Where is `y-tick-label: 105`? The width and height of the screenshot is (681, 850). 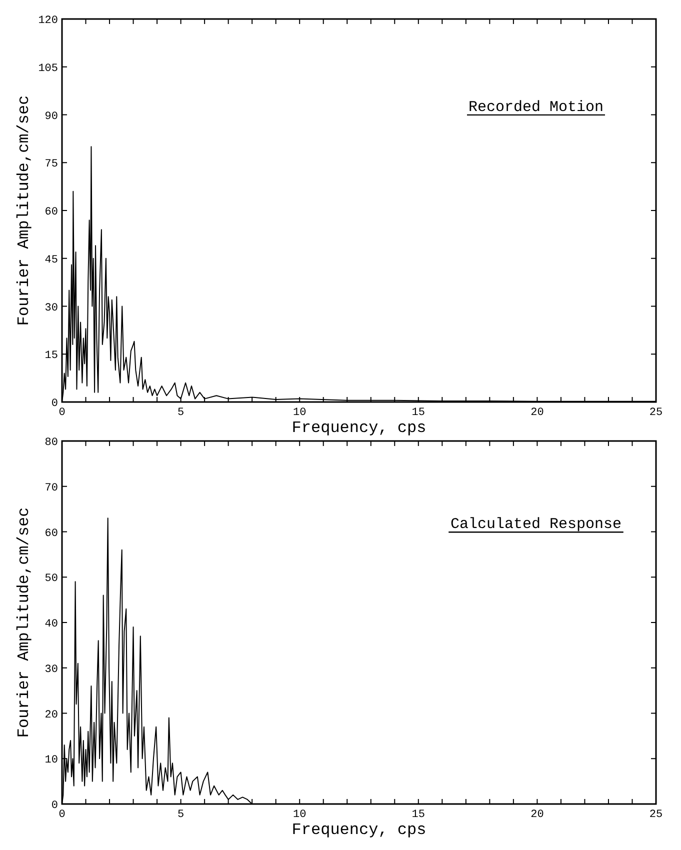
y-tick-label: 105 is located at coordinates (48, 68).